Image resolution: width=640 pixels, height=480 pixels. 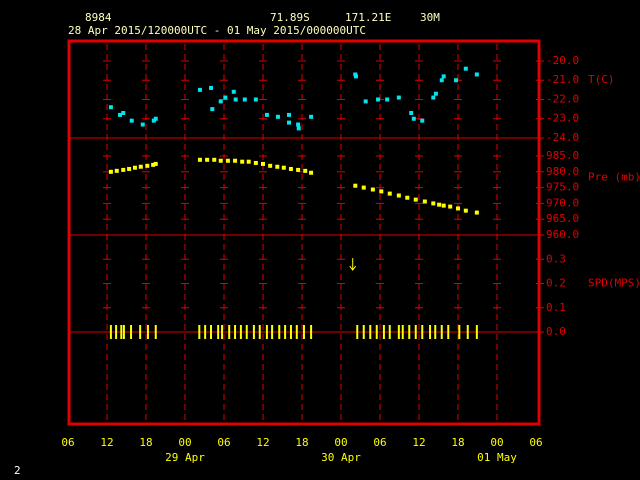 What do you see at coordinates (562, 218) in the screenshot?
I see `y-tick-label: 965.0` at bounding box center [562, 218].